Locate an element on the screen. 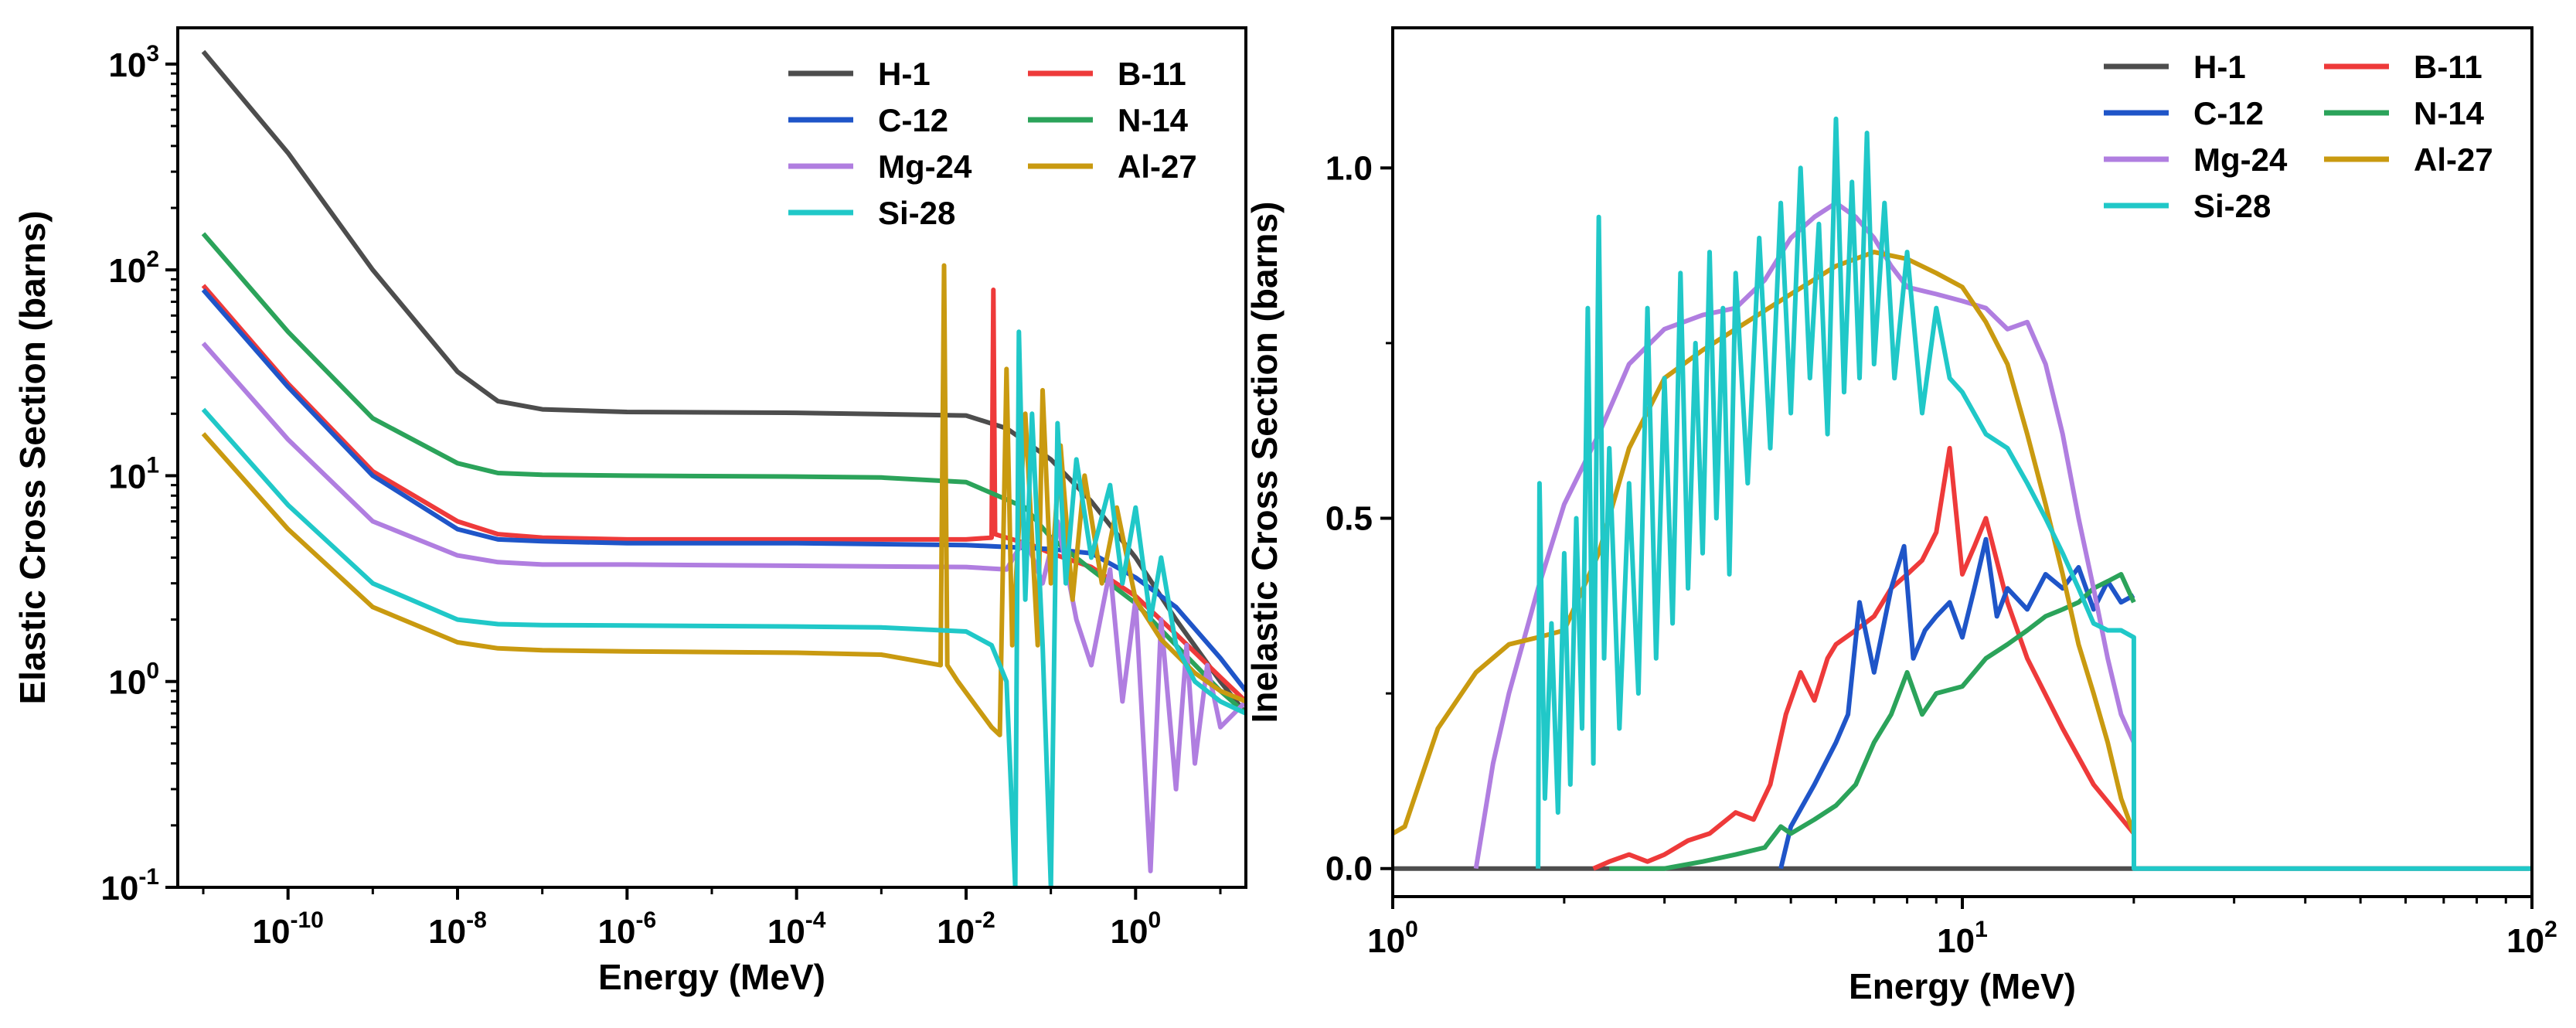 The image size is (2576, 1028). tick-exponent: -1 is located at coordinates (148, 877).